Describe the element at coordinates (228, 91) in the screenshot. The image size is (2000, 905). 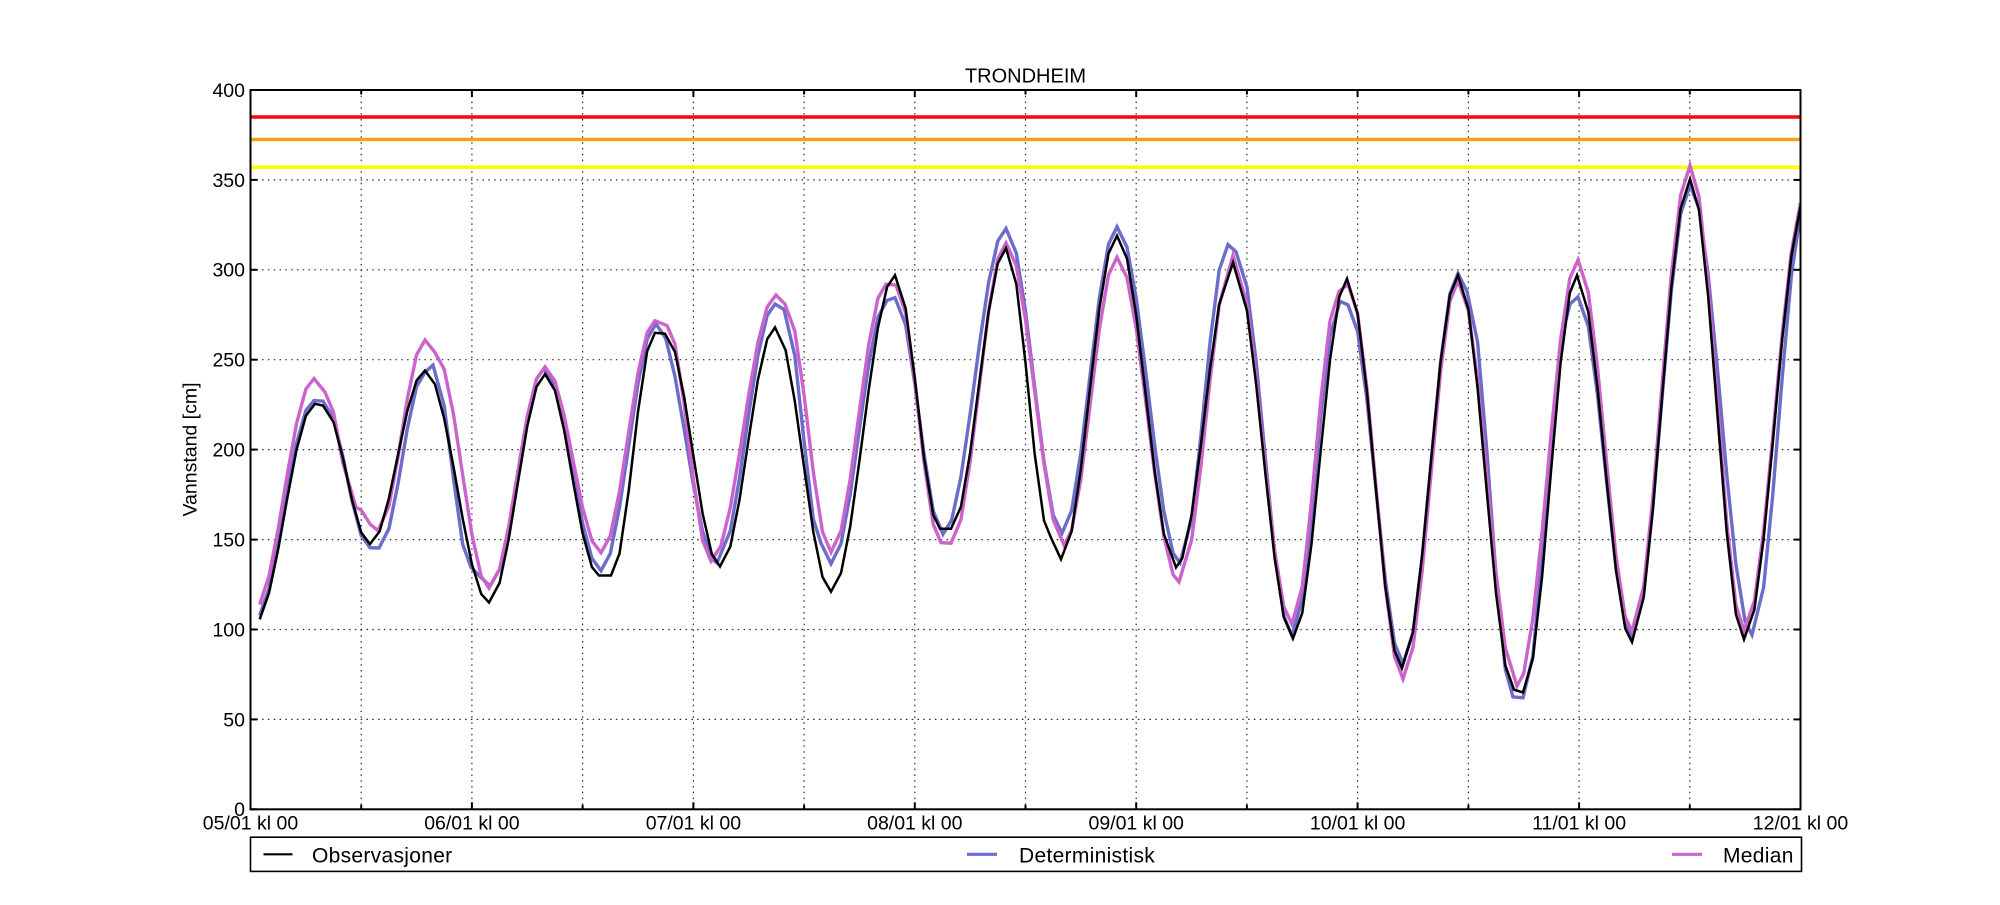
I see `svg-text: 400` at that location.